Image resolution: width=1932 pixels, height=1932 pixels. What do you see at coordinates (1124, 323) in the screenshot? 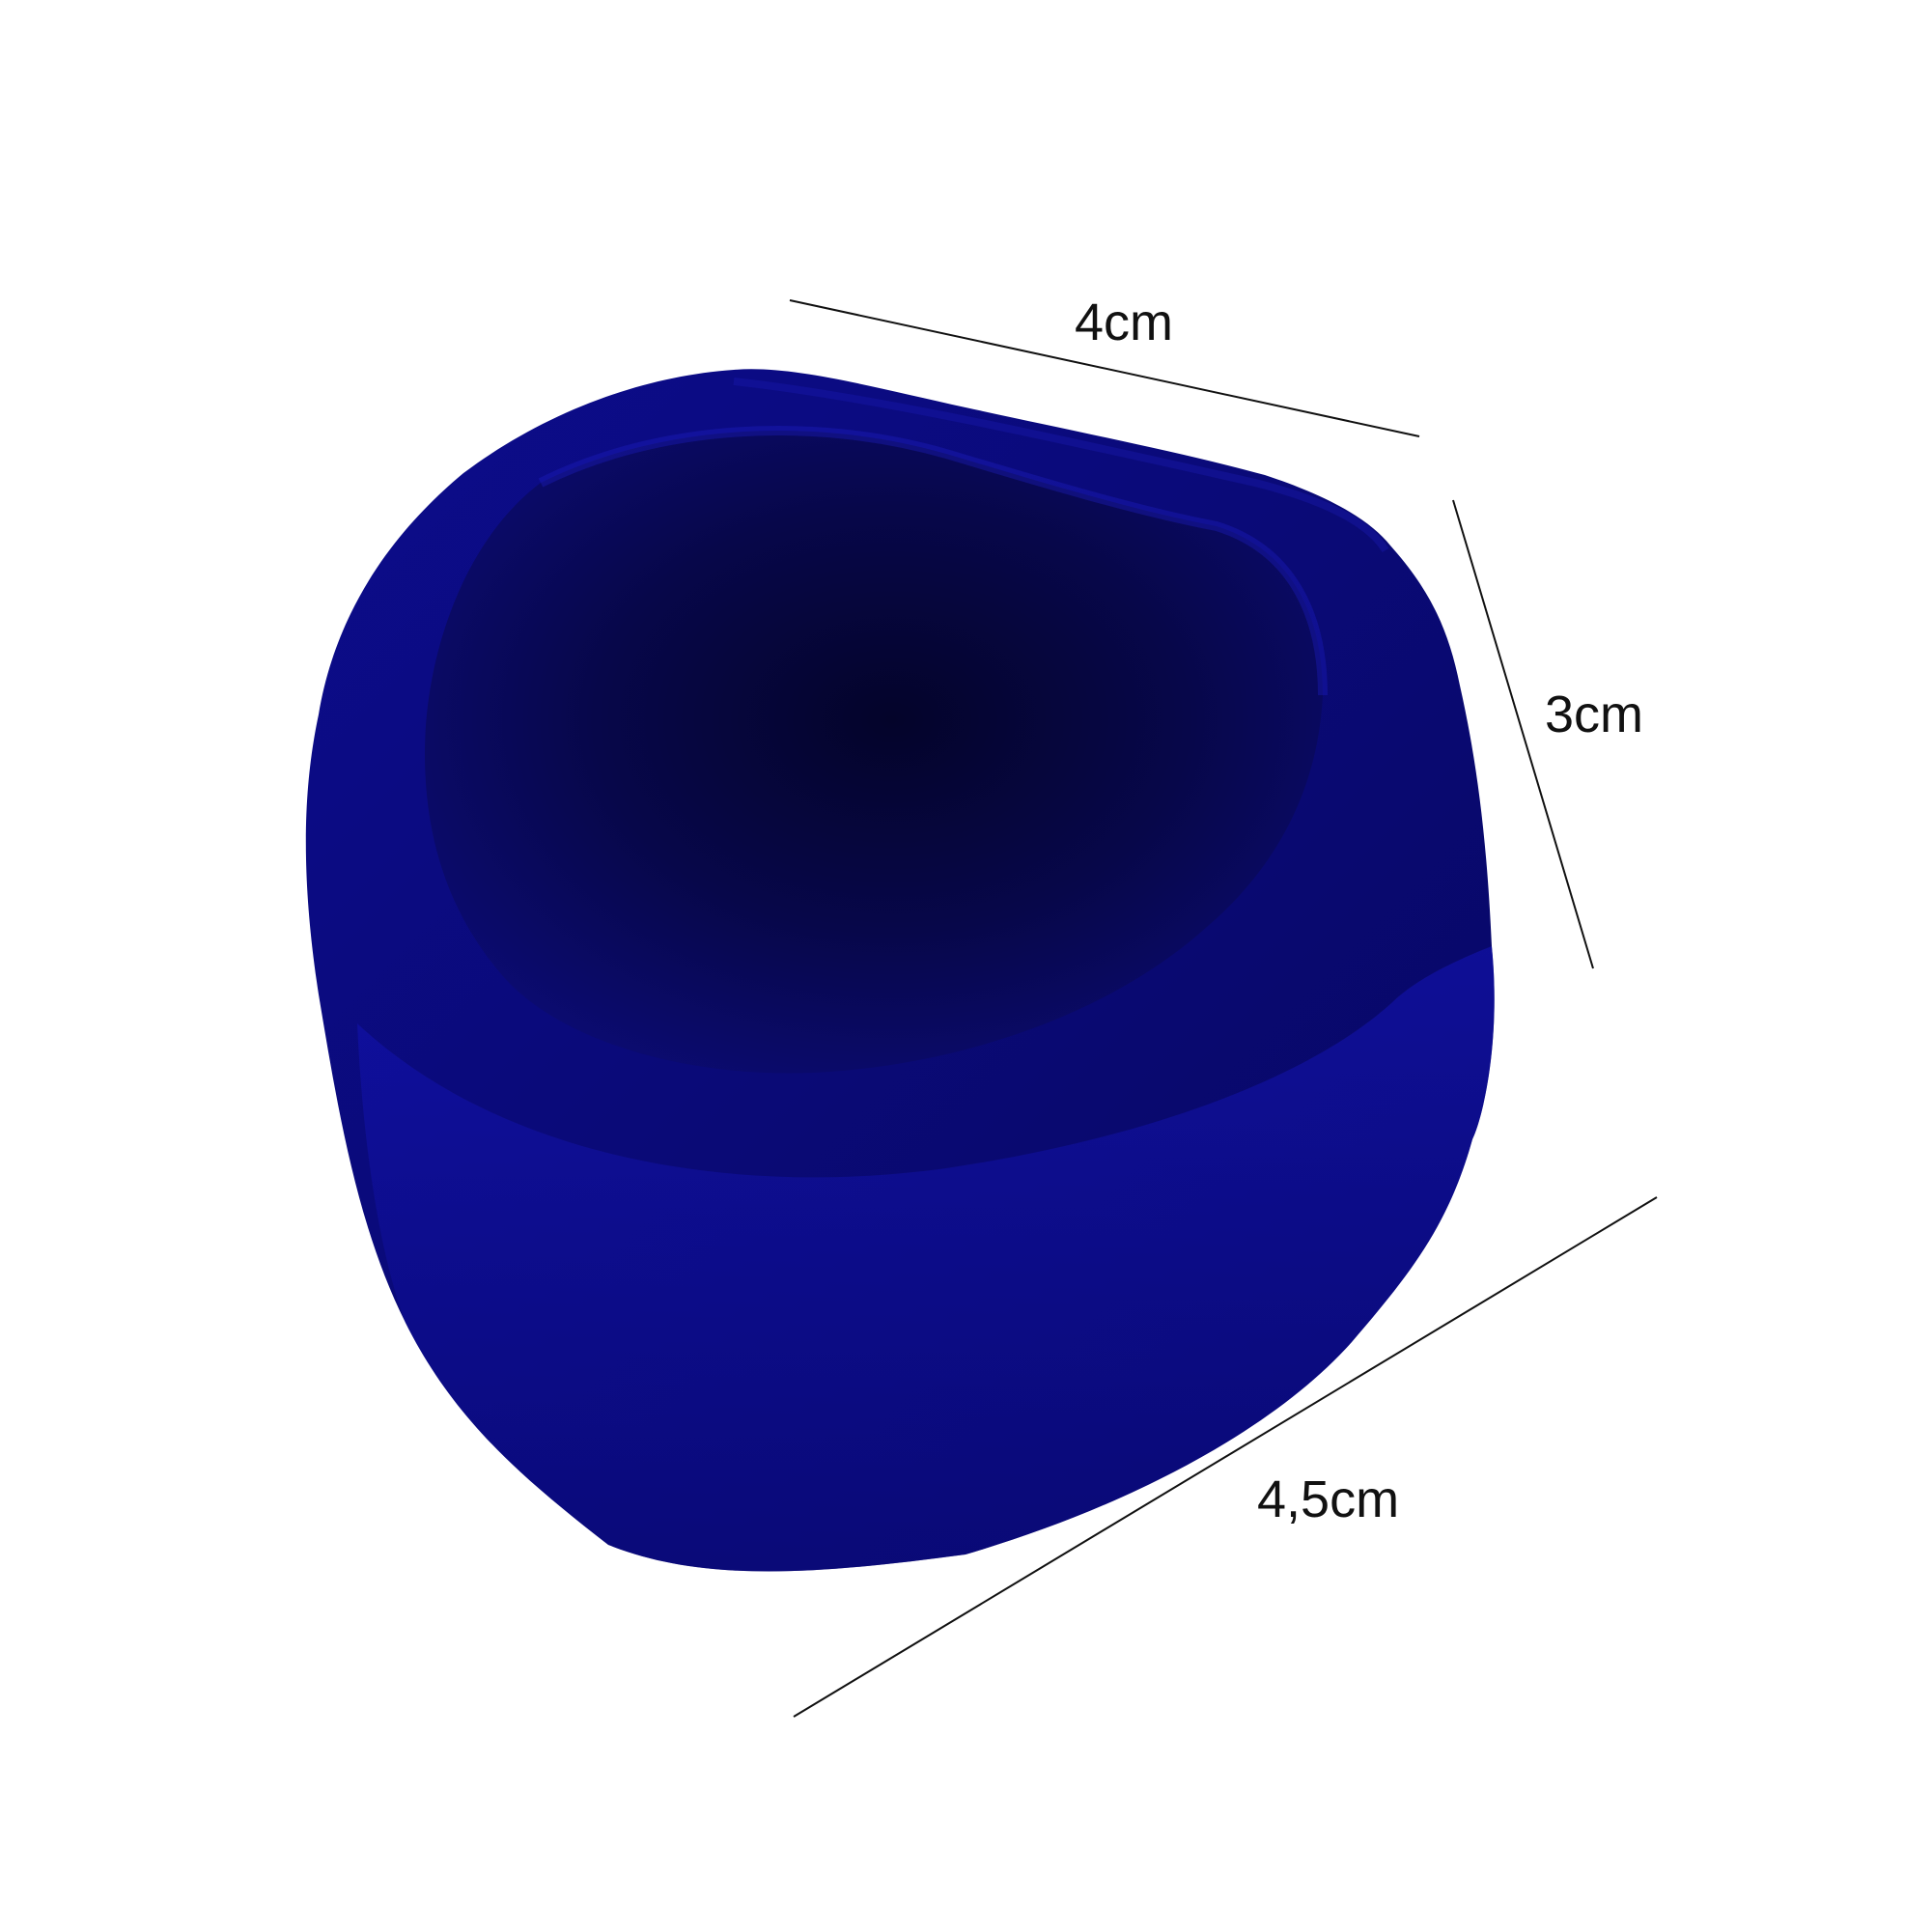
I see `dimension-label-top: 4cm` at bounding box center [1124, 323].